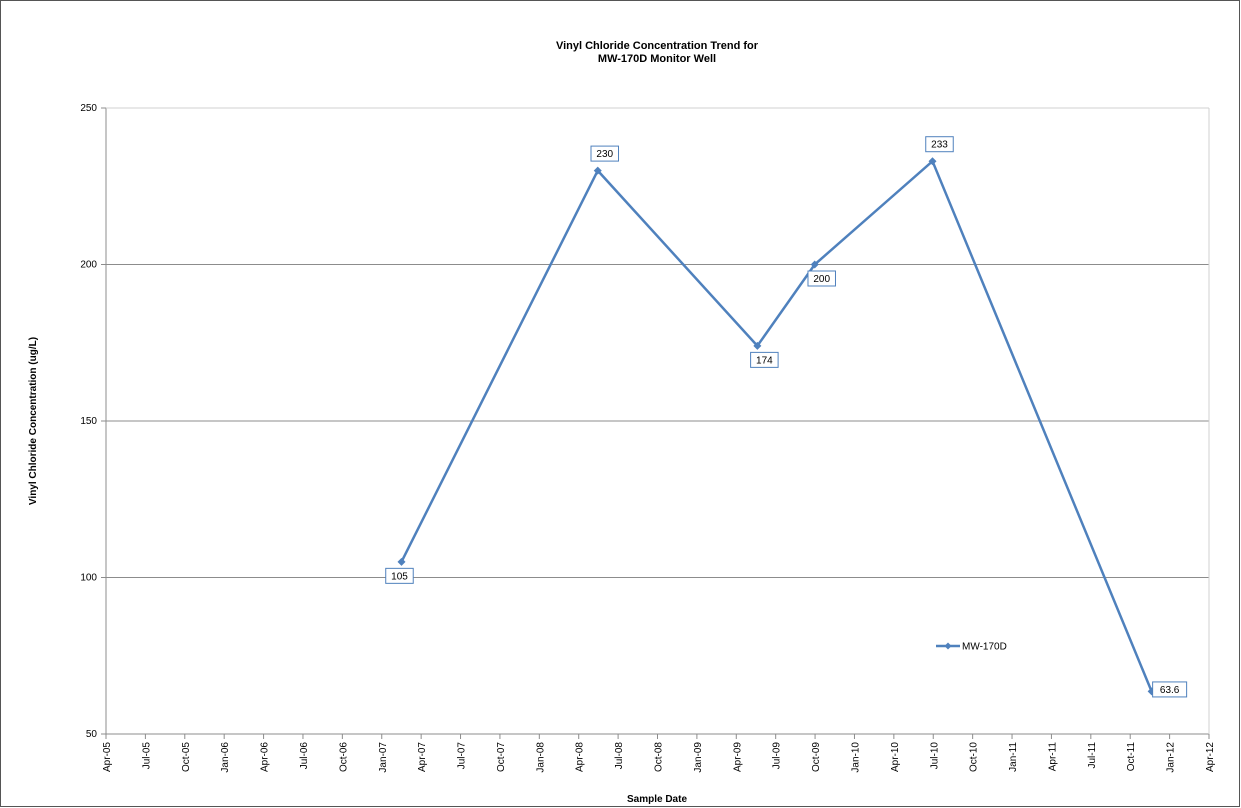  Describe the element at coordinates (304, 756) in the screenshot. I see `x-tick-label: Jul-06` at that location.